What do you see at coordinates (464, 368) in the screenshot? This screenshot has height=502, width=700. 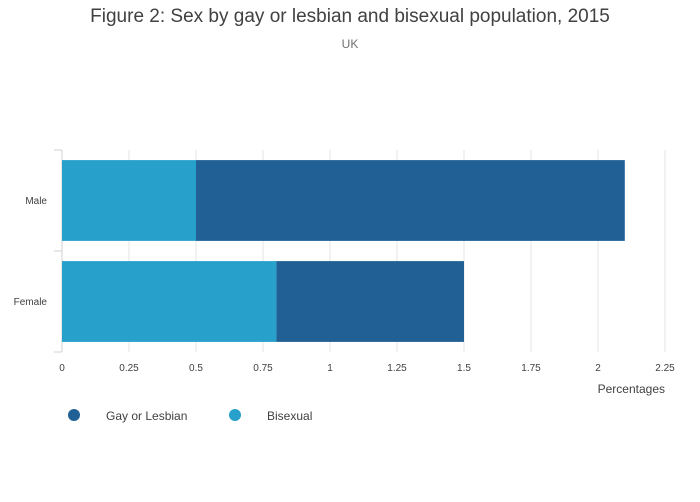 I see `x-tick-label: 1.5` at bounding box center [464, 368].